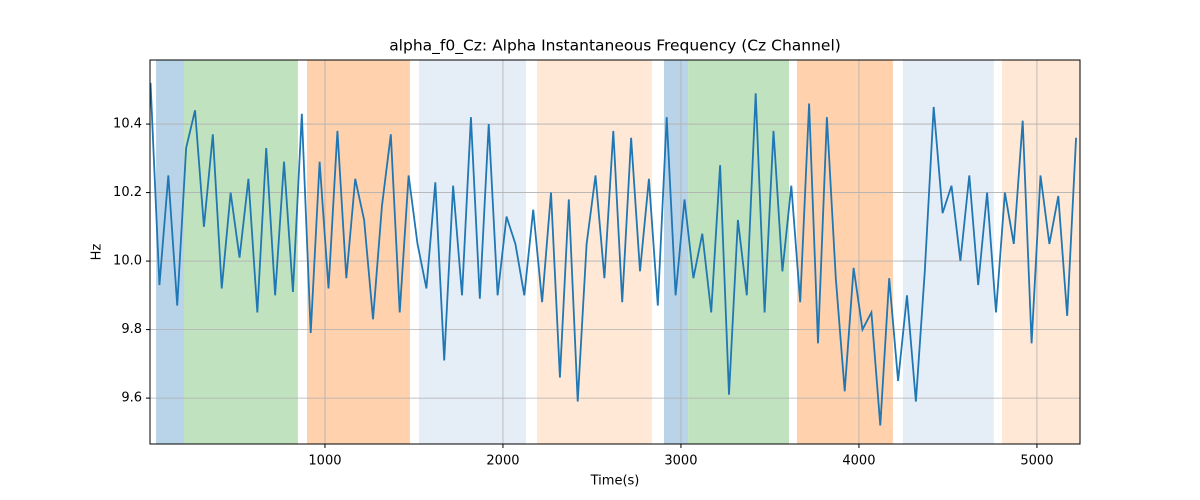 This screenshot has height=500, width=1200. I want to click on y-axis-label: Hz, so click(97, 252).